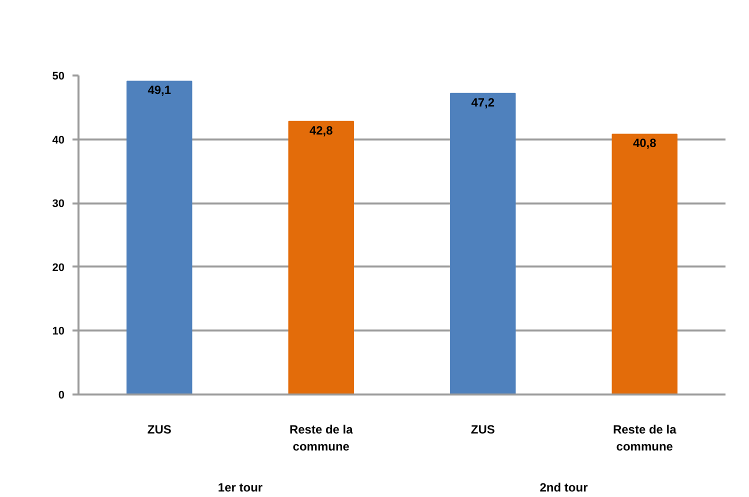 This screenshot has height=497, width=749. Describe the element at coordinates (240, 487) in the screenshot. I see `text: 1er tour` at that location.